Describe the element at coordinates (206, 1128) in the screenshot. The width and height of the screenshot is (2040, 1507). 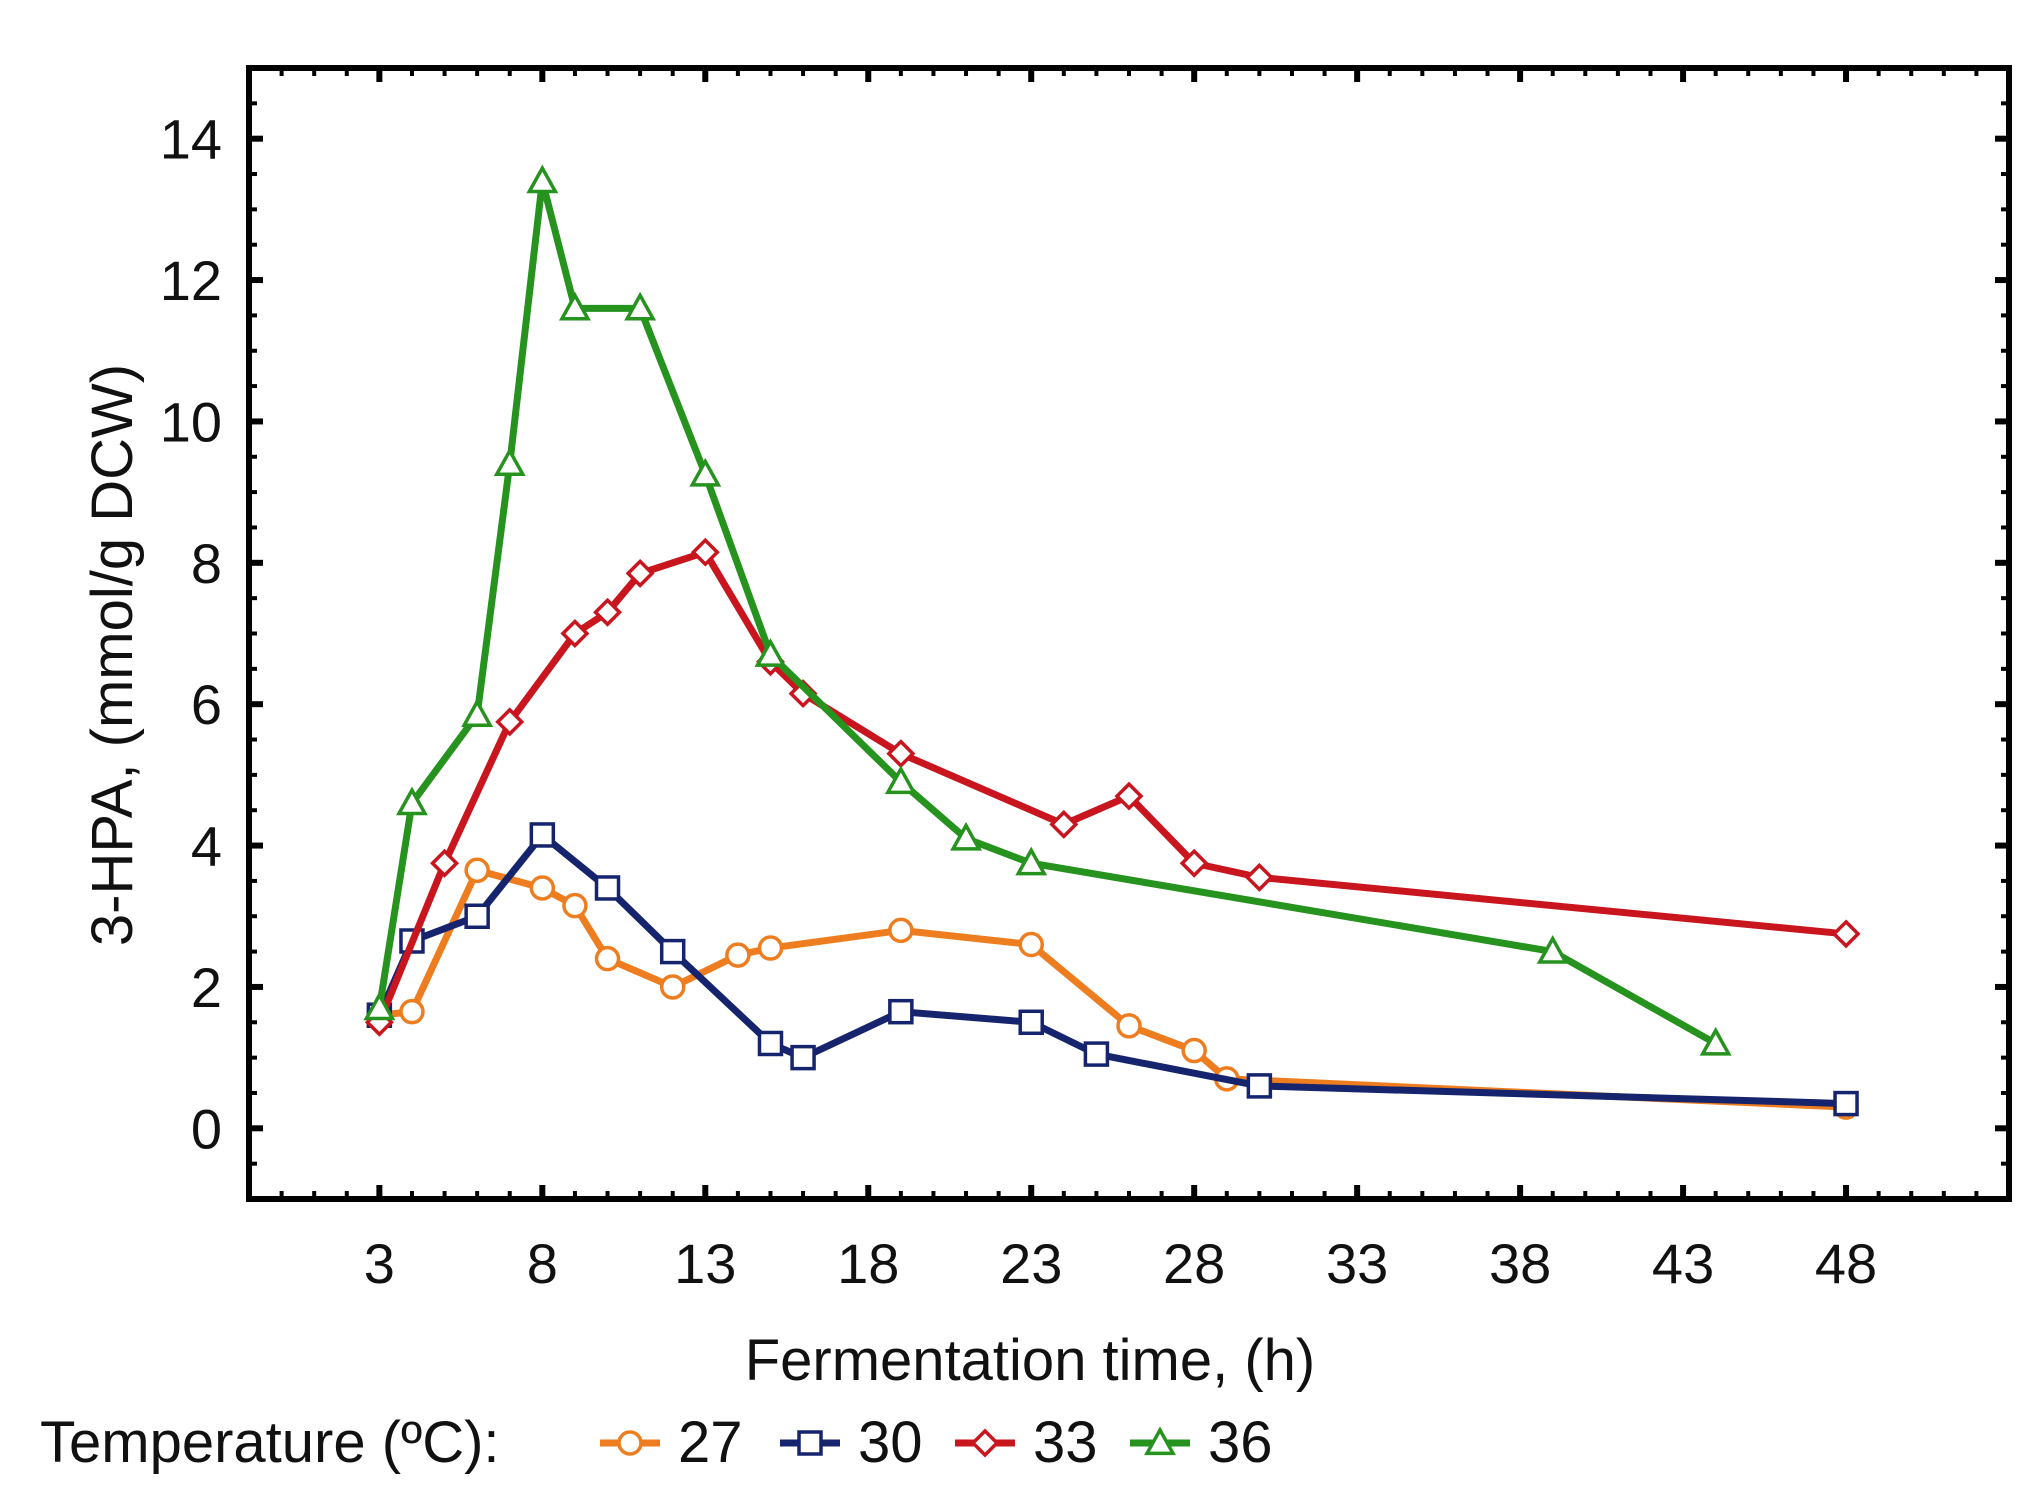
I see `y-tick-label: 0` at that location.